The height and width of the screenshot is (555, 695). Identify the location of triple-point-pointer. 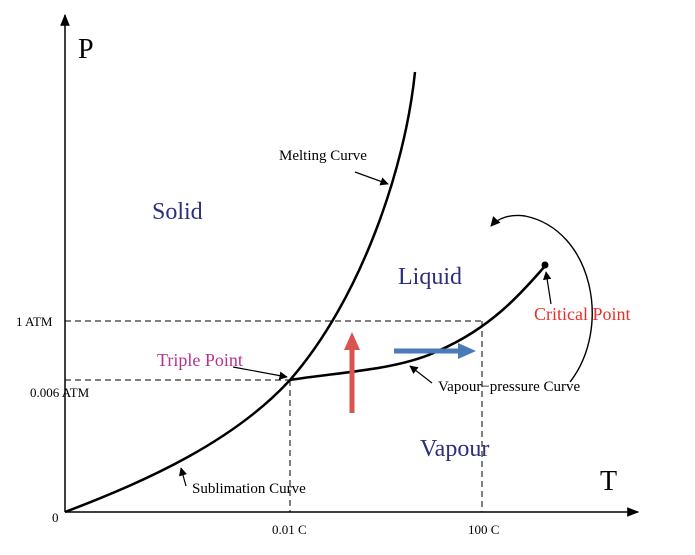
(260, 373).